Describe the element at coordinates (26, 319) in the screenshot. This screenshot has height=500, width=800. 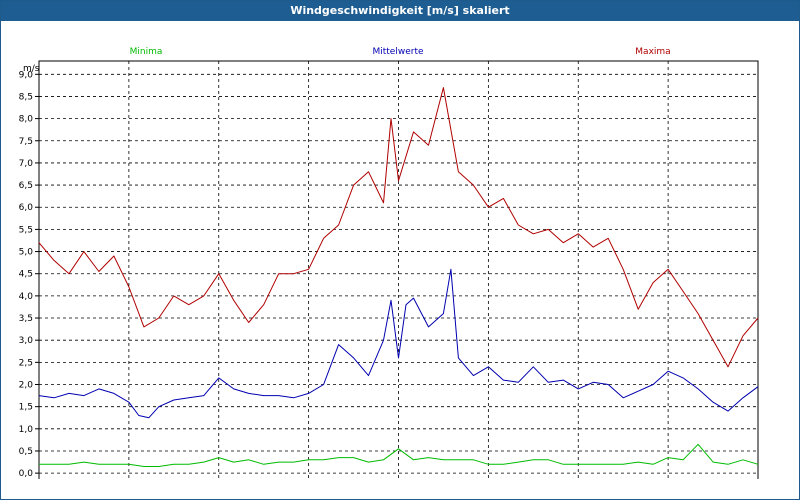
I see `y-tick-label: 3,5` at that location.